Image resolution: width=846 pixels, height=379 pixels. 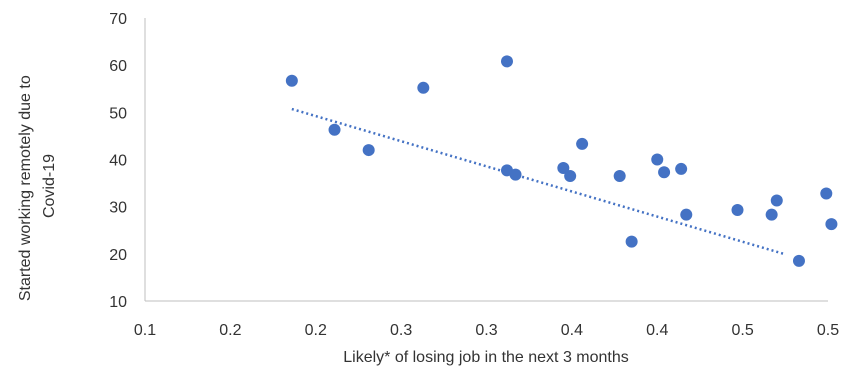 What do you see at coordinates (37, 186) in the screenshot?
I see `y-axis-title: Started working remotely due to Covid-19` at bounding box center [37, 186].